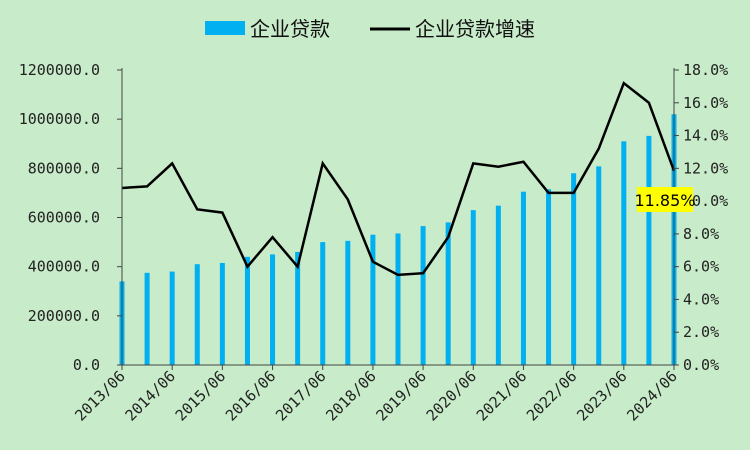 The image size is (750, 450). I want to click on left-tick-label: 1200000.0, so click(59, 70).